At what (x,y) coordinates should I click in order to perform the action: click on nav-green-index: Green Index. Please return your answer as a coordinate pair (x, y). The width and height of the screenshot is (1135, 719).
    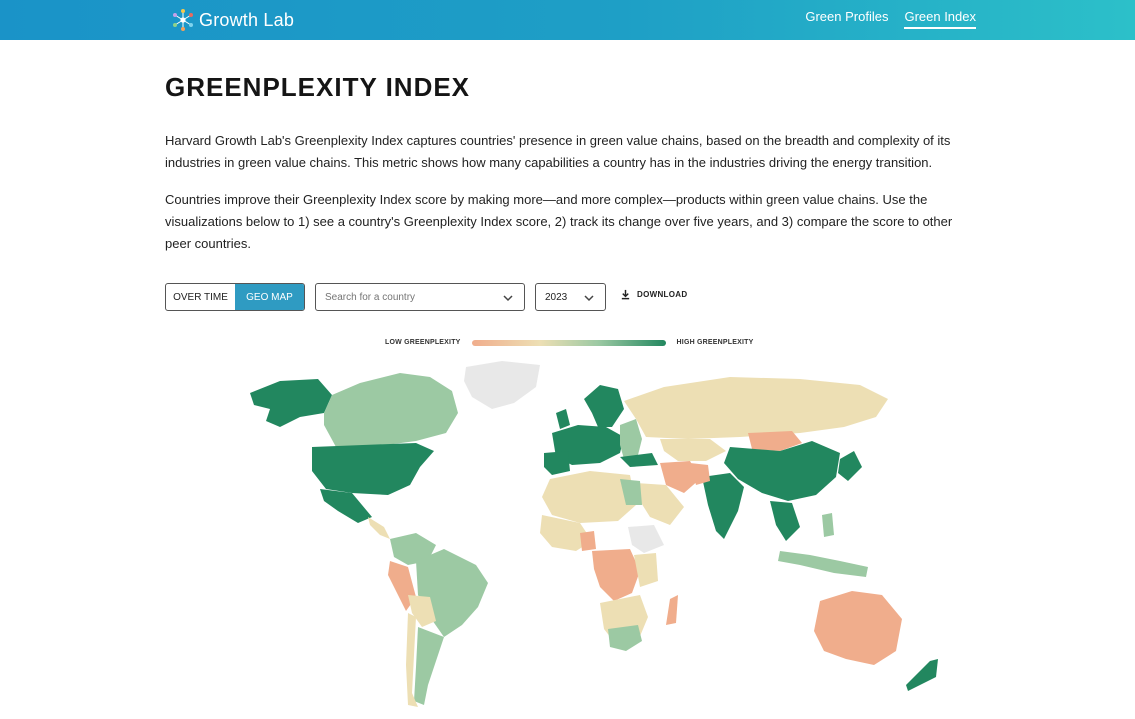
    Looking at the image, I should click on (940, 19).